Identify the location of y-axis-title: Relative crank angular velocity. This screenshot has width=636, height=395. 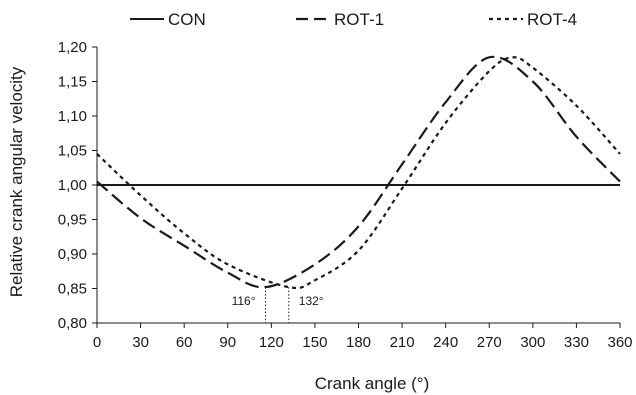
(16, 181).